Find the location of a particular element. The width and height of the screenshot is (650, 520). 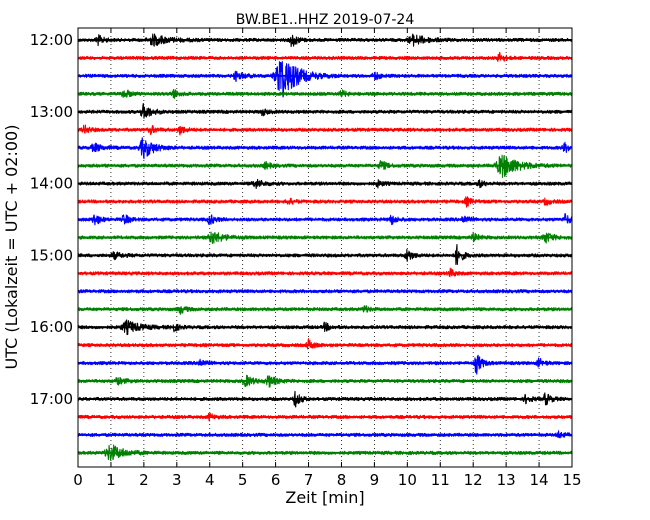

x-tick-label-0: 0 is located at coordinates (78, 480).